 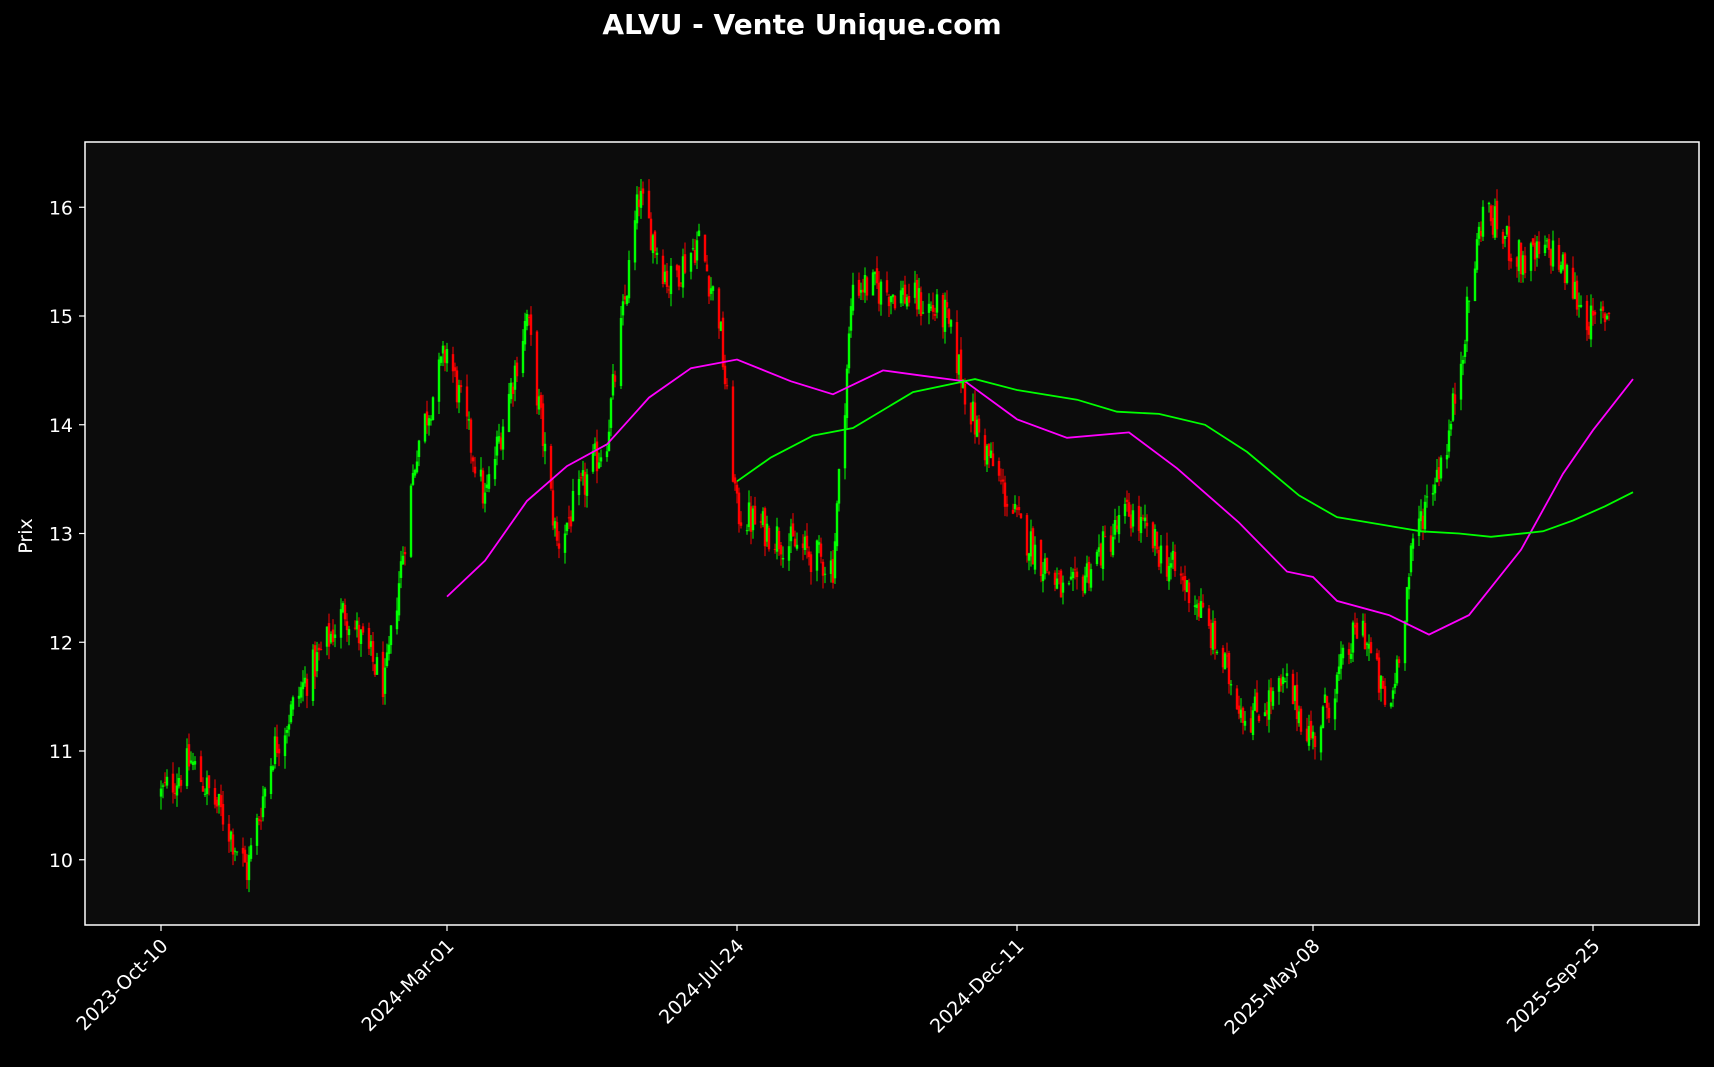 What do you see at coordinates (26, 535) in the screenshot?
I see `y-axis-label: Prix` at bounding box center [26, 535].